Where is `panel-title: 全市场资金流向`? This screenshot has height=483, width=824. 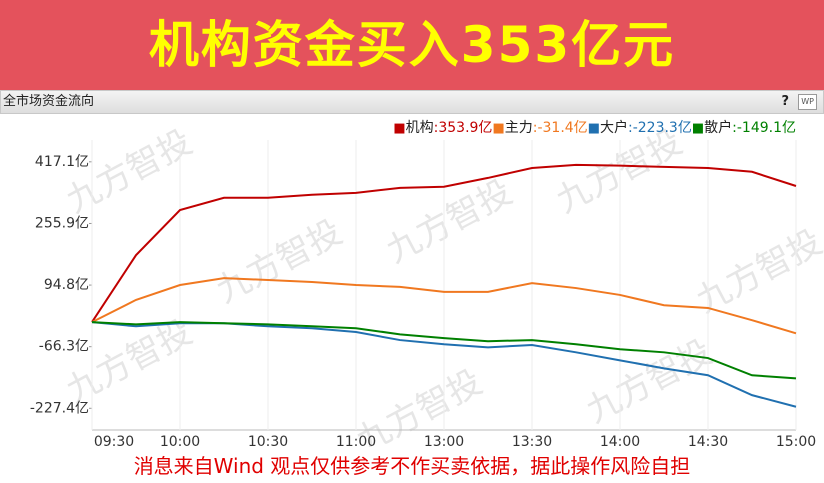
panel-title: 全市场资金流向 is located at coordinates (49, 101).